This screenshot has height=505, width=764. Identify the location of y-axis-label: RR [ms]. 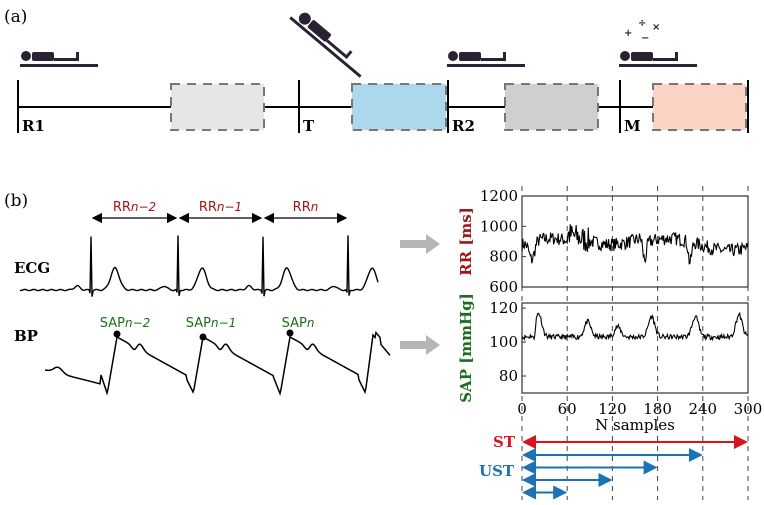
(466, 241).